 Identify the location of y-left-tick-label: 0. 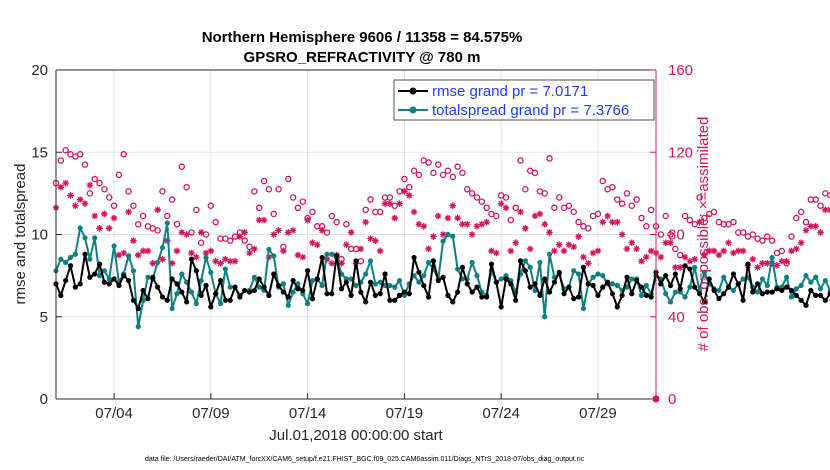
(44, 399).